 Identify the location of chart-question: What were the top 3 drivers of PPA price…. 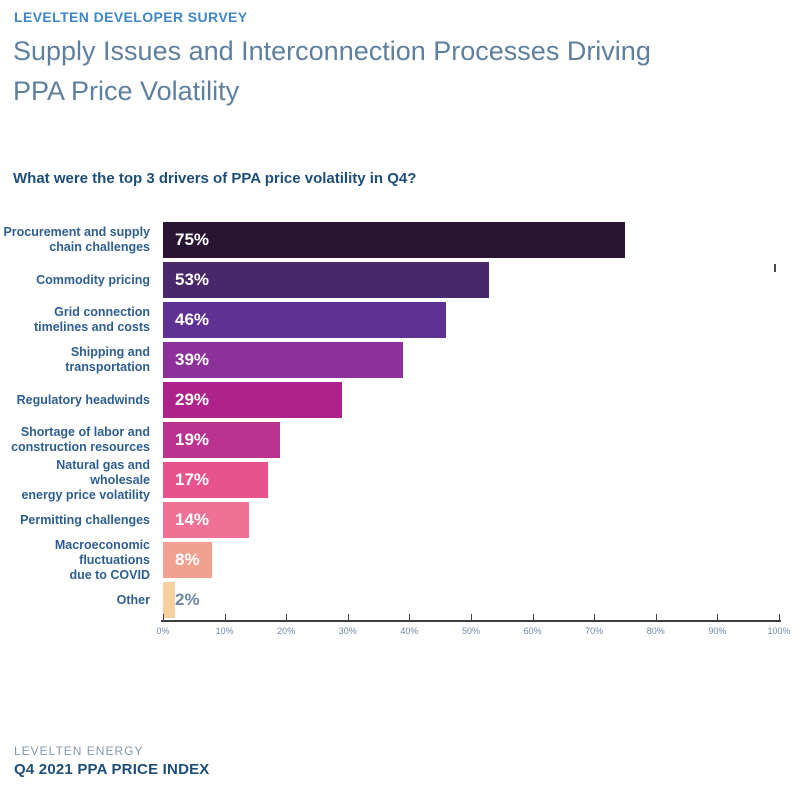
(215, 178).